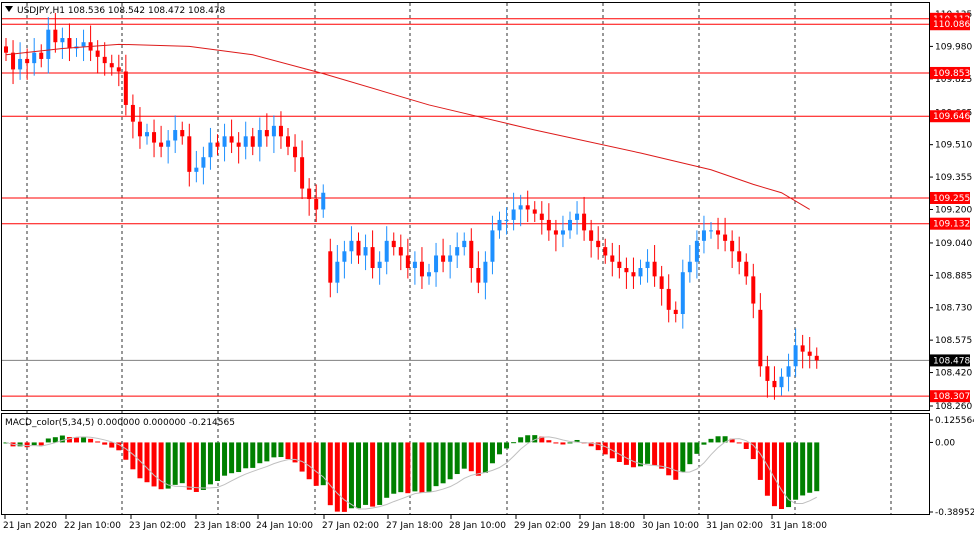 This screenshot has width=974, height=536. I want to click on time-tick-label: 24 Jan 10:00, so click(284, 526).